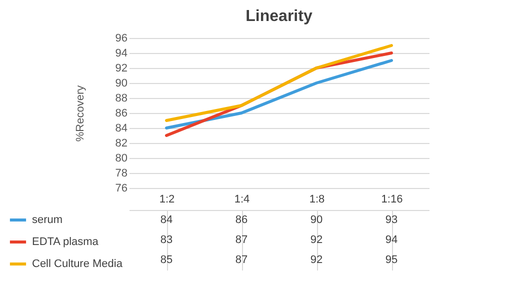  I want to click on y-tick-label: 88, so click(121, 98).